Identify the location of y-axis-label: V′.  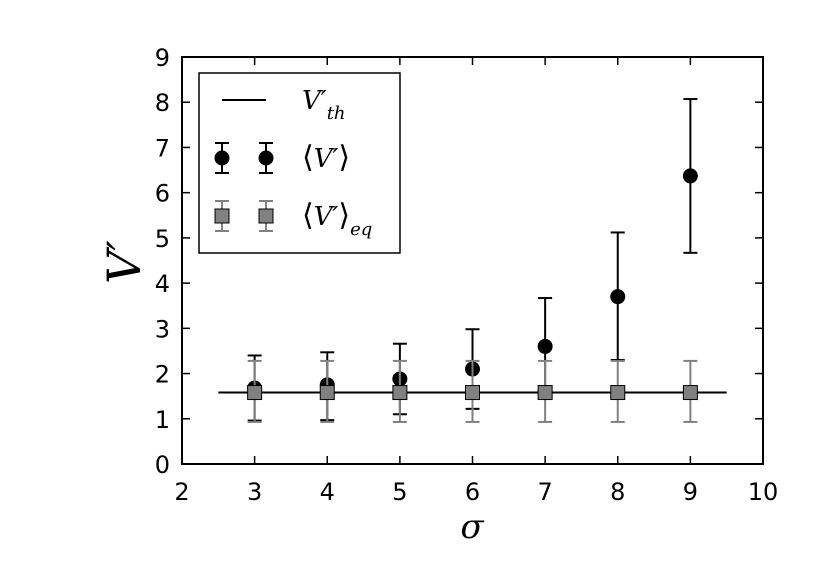
(124, 262).